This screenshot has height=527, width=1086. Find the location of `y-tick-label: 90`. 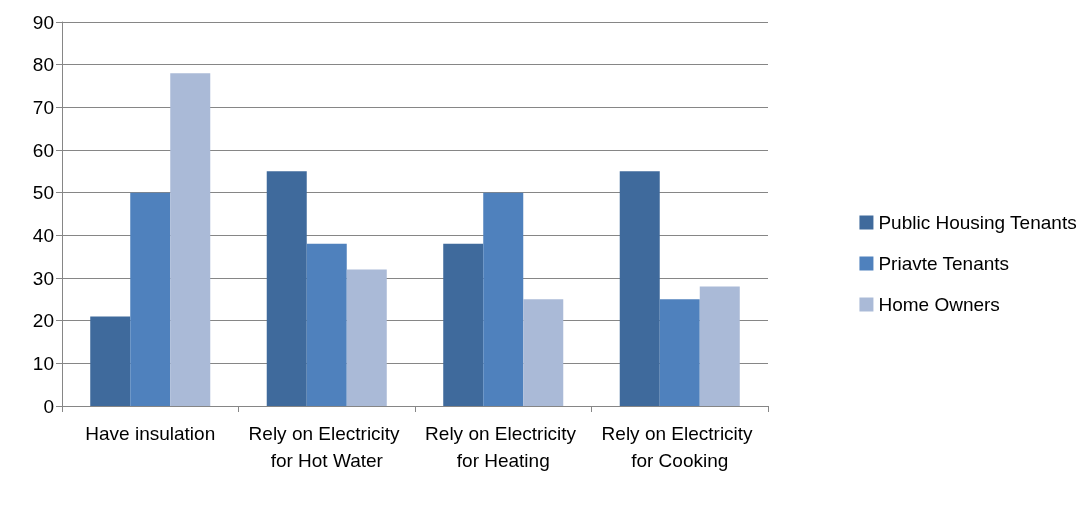

y-tick-label: 90 is located at coordinates (43, 22).